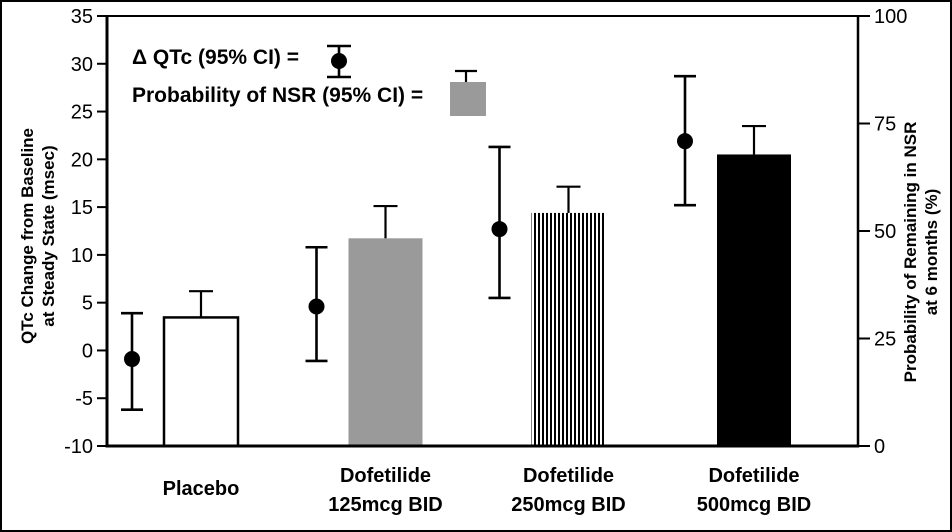 The image size is (952, 532). I want to click on right-tick-label: 0, so click(879, 447).